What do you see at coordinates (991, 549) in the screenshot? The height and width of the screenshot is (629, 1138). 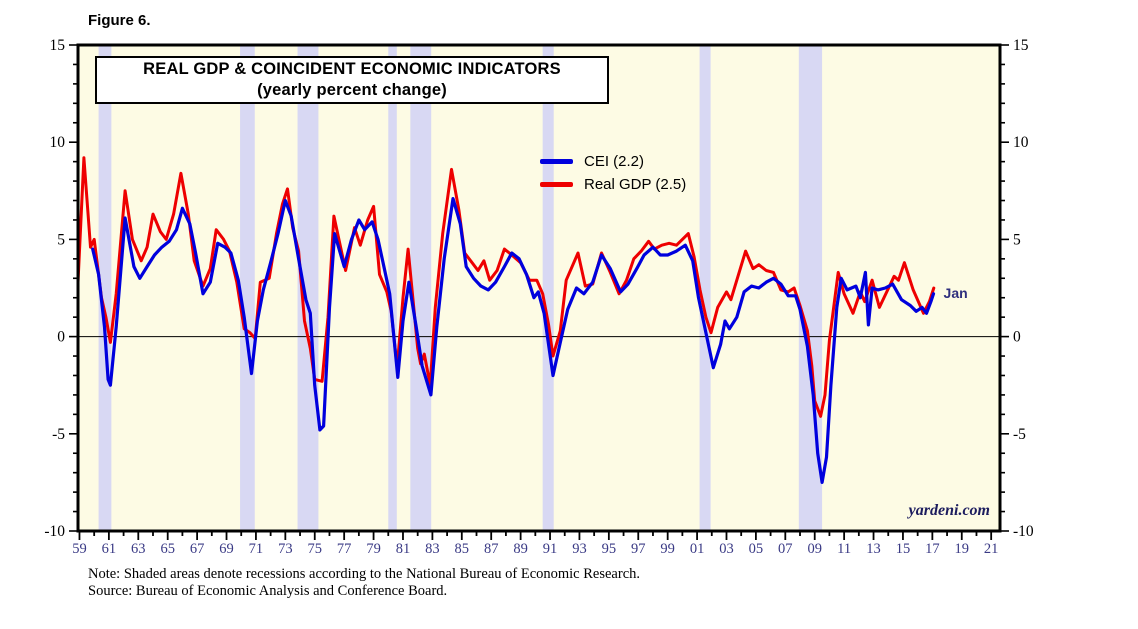 I see `x-axis-label: 21` at bounding box center [991, 549].